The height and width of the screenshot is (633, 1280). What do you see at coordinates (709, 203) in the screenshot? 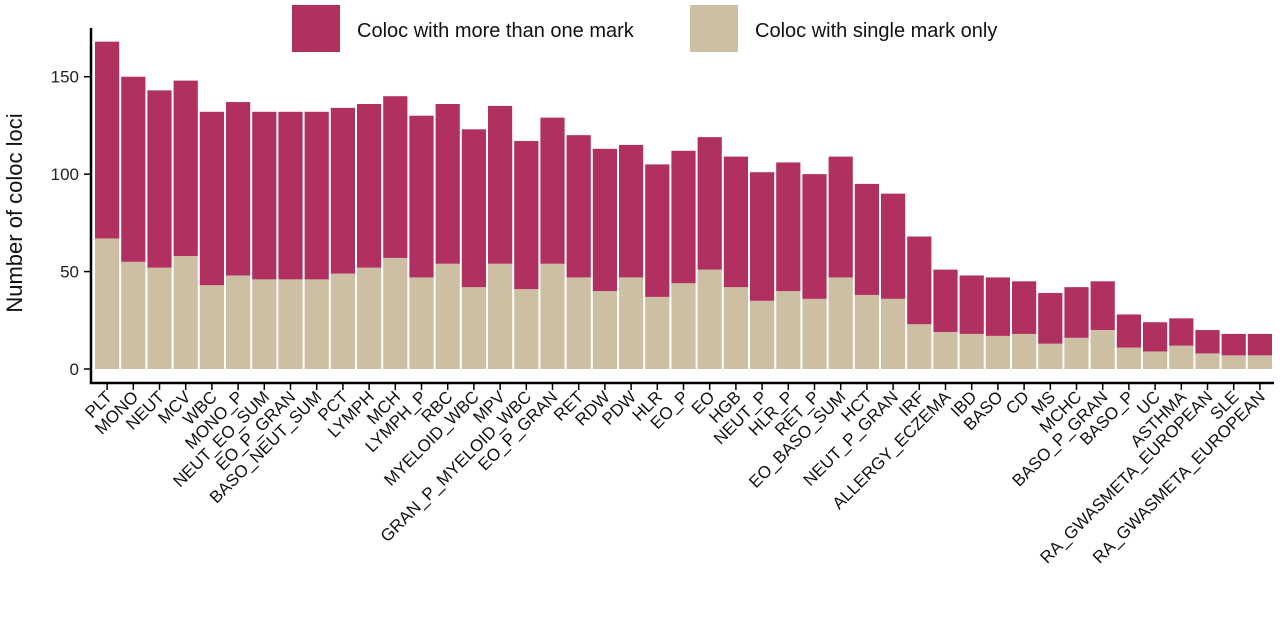
I see `bar-multi-eo` at bounding box center [709, 203].